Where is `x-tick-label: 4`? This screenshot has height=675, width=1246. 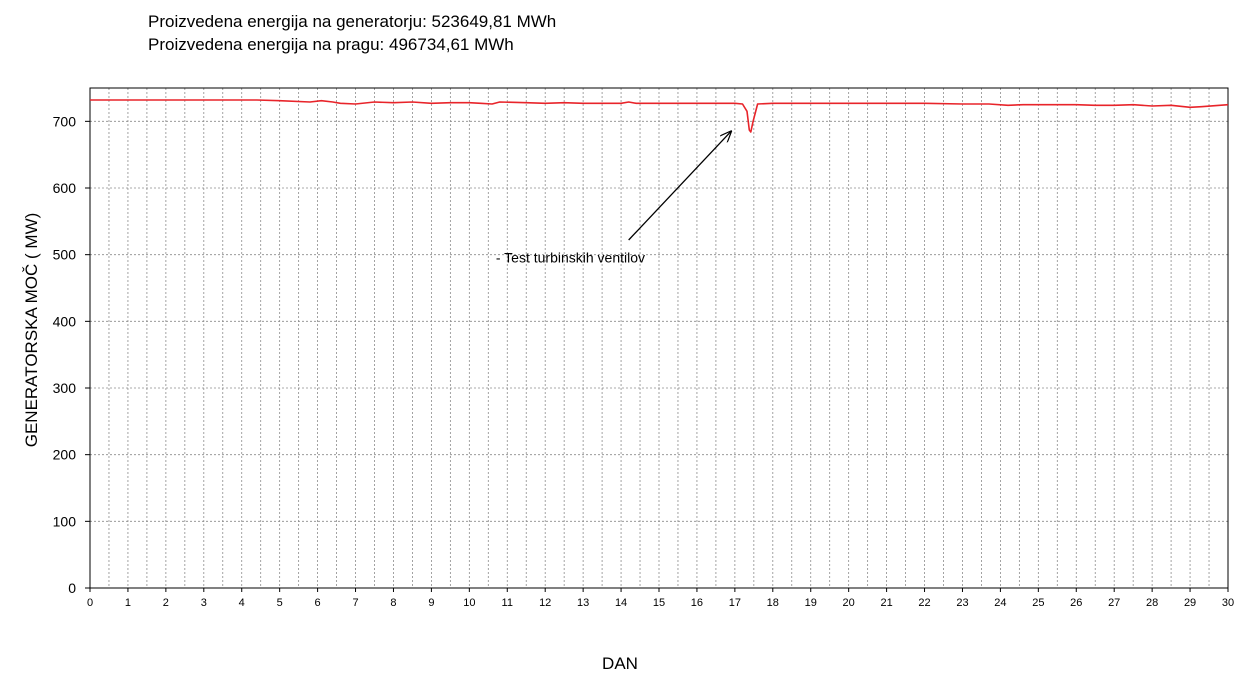 x-tick-label: 4 is located at coordinates (242, 603).